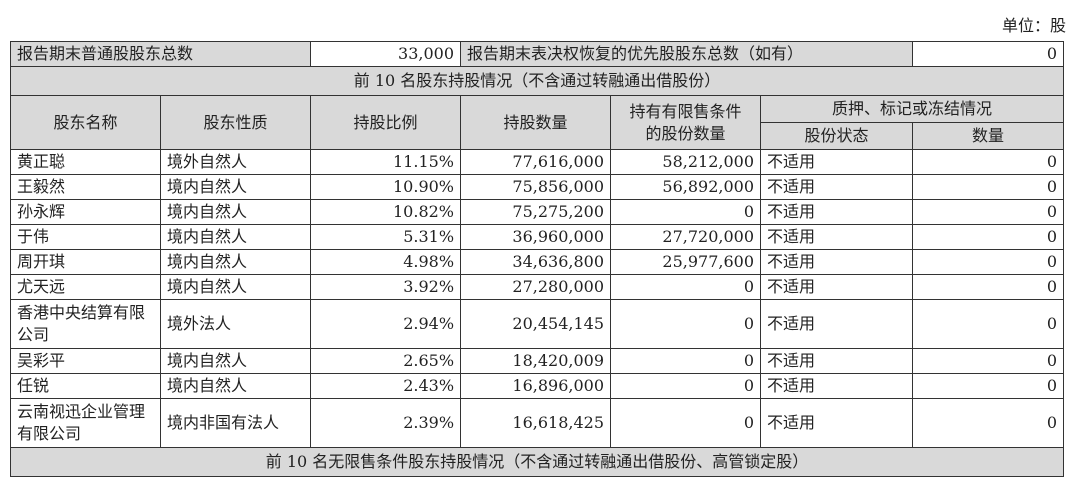 The image size is (1080, 477). I want to click on holding-ratio: 3.92%, so click(386, 287).